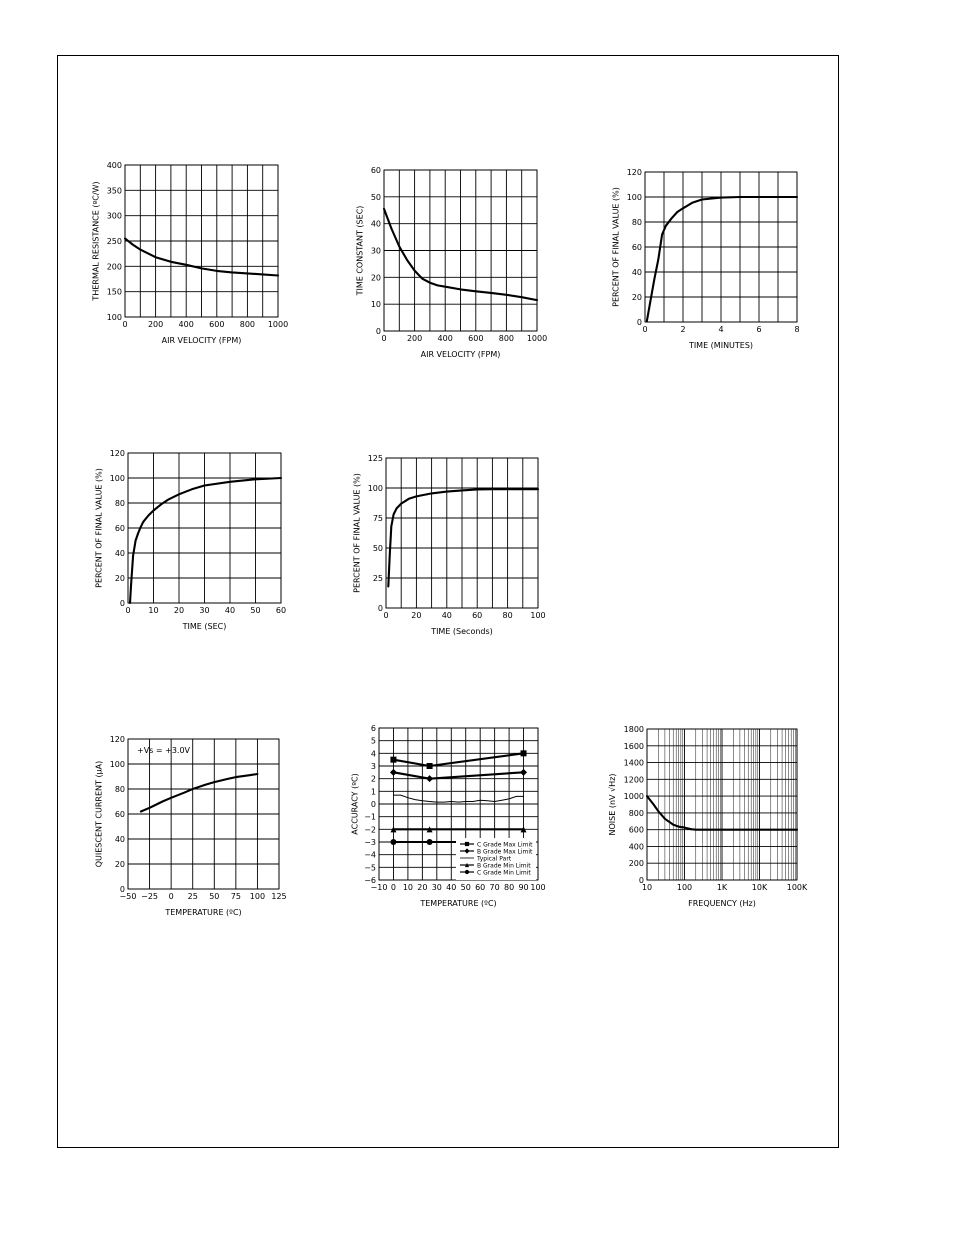 The width and height of the screenshot is (954, 1235). What do you see at coordinates (370, 817) in the screenshot?
I see `y-tick-label: −1` at bounding box center [370, 817].